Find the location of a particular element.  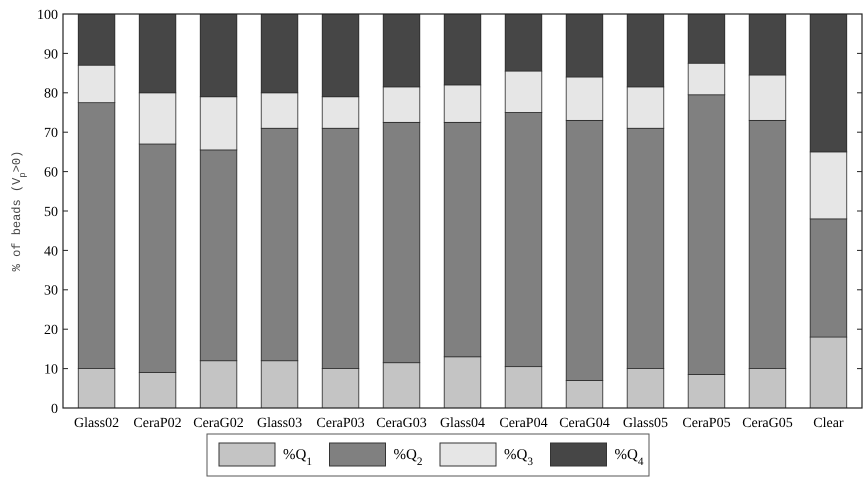

legend-label: %Q$_{4}$ is located at coordinates (629, 457).